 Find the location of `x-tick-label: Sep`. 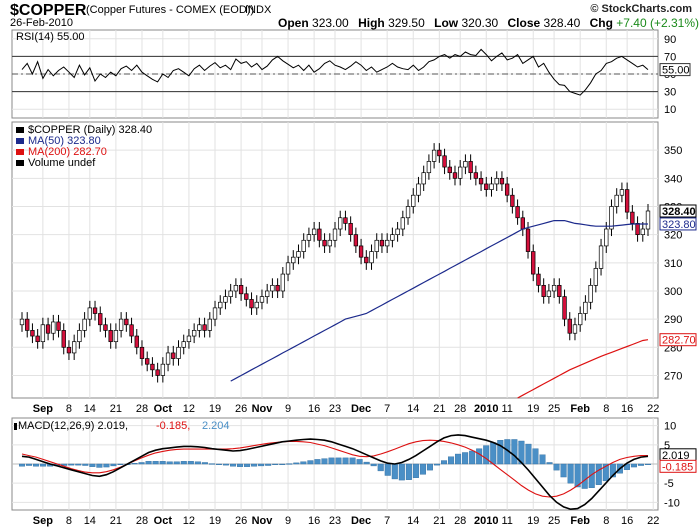

x-tick-label: Sep is located at coordinates (43, 521).